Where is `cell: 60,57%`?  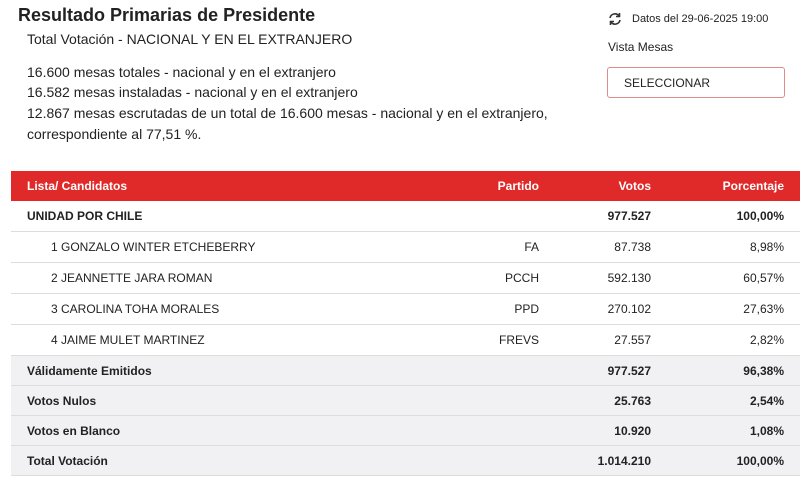
cell: 60,57% is located at coordinates (763, 278).